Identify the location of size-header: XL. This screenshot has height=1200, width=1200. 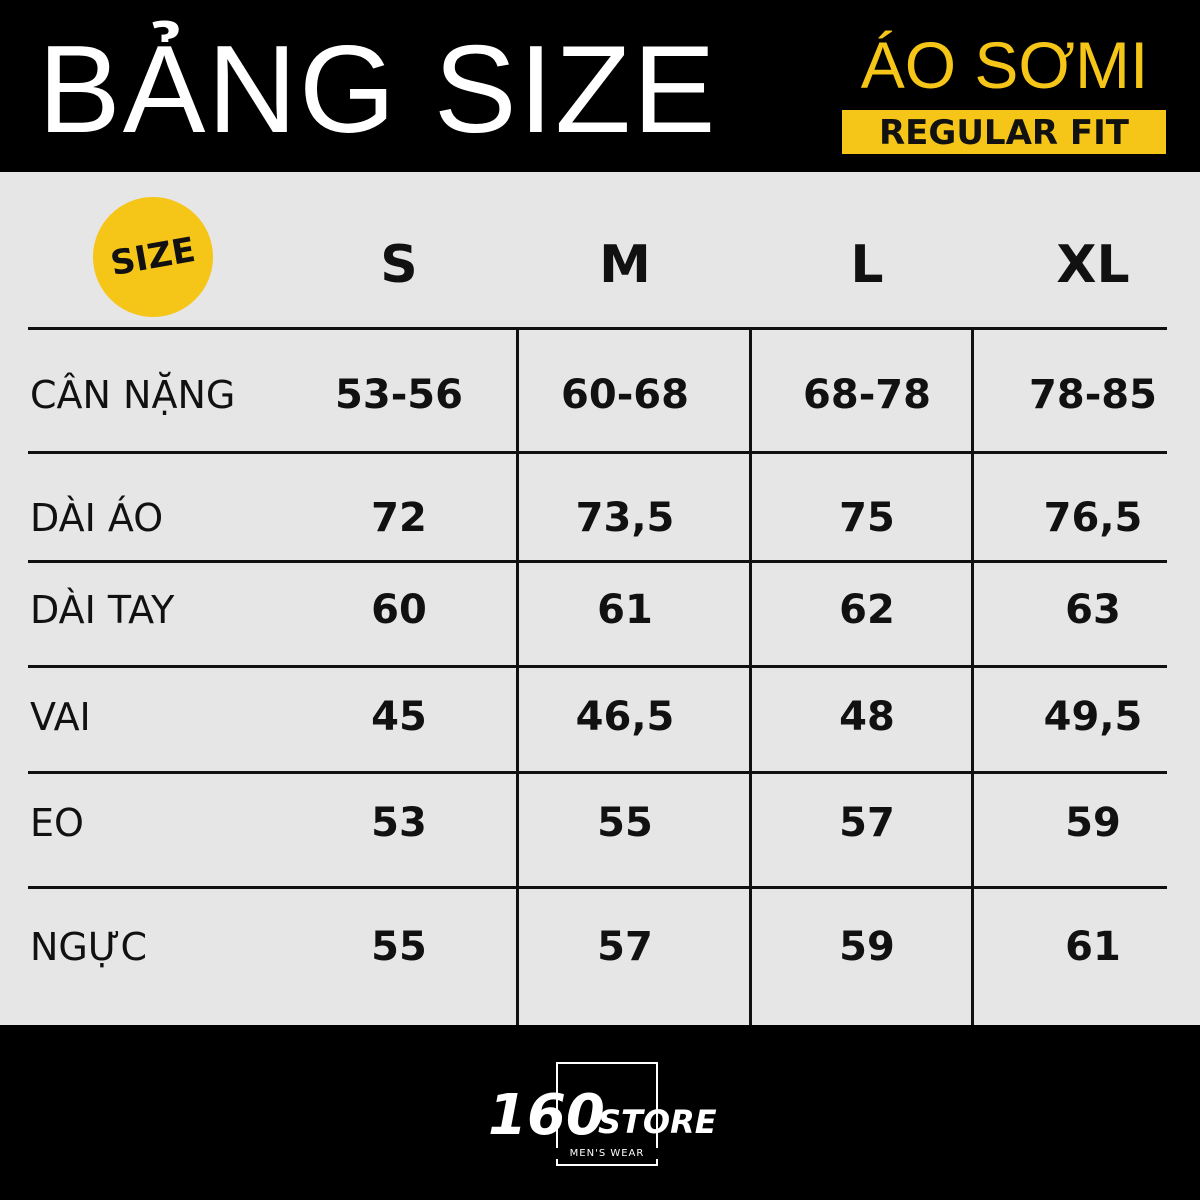
(1093, 265).